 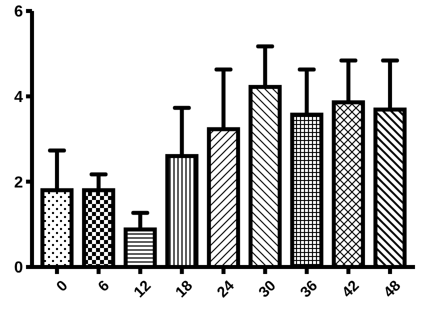 I want to click on x-tick-label: 12, so click(x=142, y=289).